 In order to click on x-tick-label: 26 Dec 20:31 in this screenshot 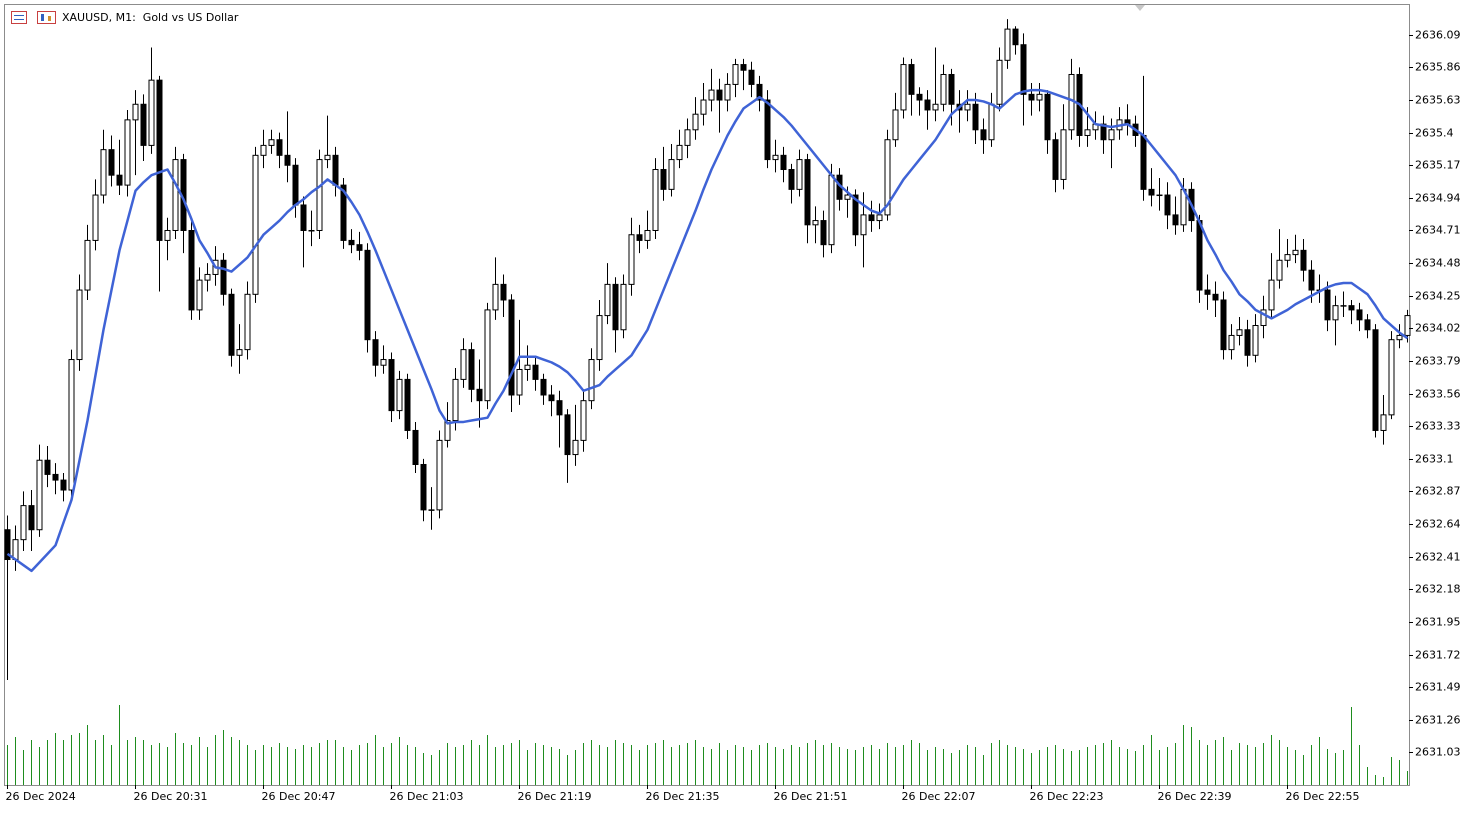, I will do `click(171, 796)`.